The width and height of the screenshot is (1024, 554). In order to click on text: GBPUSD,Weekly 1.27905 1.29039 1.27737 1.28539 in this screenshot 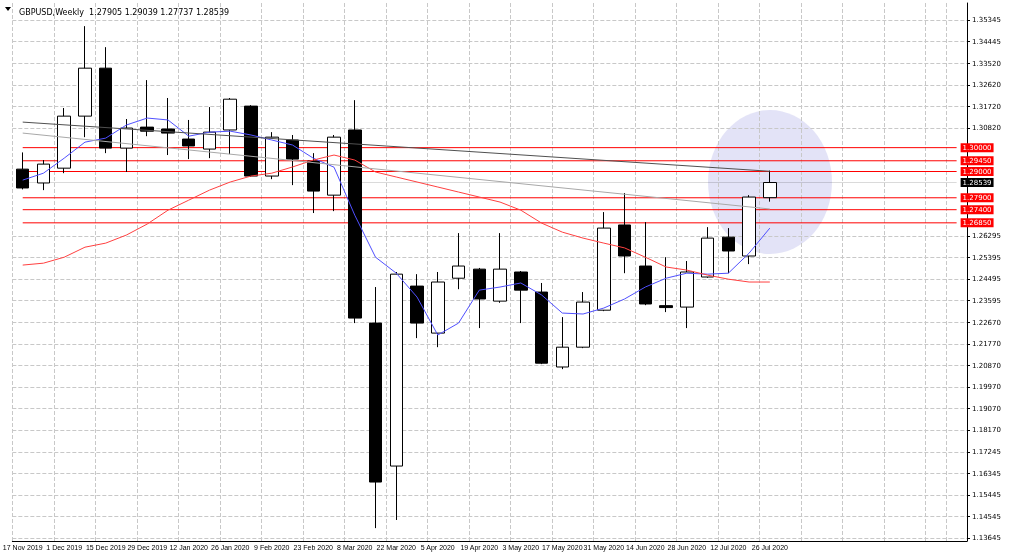, I will do `click(124, 12)`.